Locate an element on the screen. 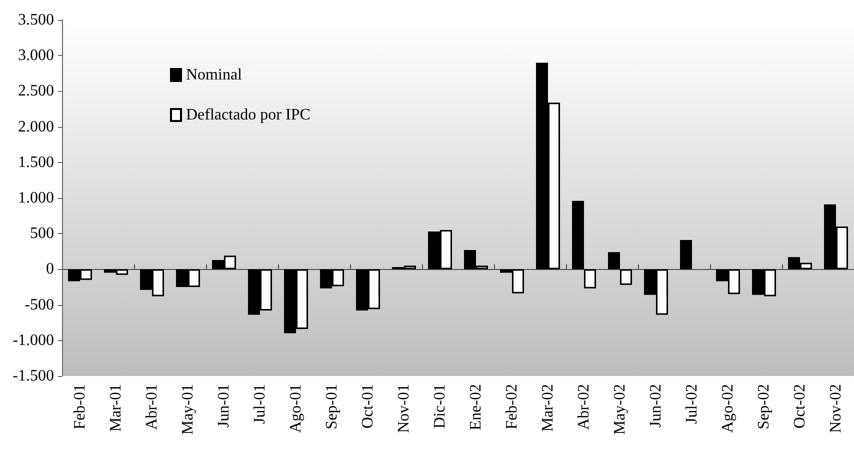 This screenshot has width=854, height=452. y-tick-label: 500 is located at coordinates (42, 233).